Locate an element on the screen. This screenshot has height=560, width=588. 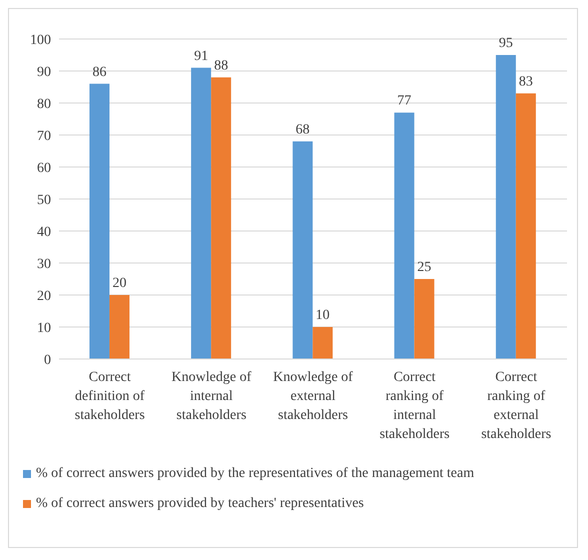
data-label: 10 is located at coordinates (323, 315).